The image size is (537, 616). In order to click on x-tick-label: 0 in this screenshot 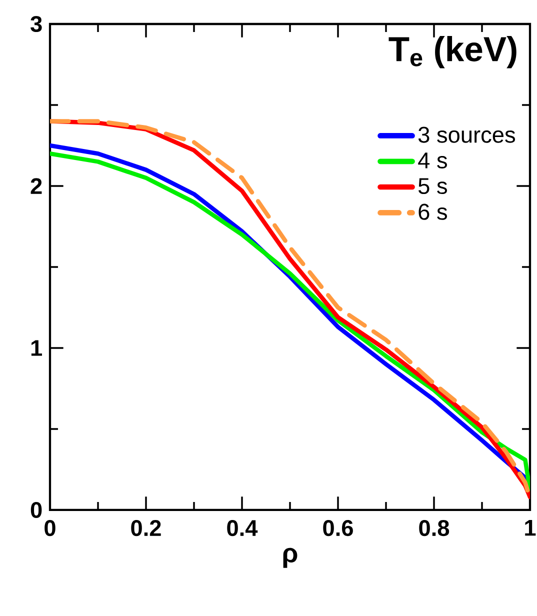, I will do `click(50, 528)`.